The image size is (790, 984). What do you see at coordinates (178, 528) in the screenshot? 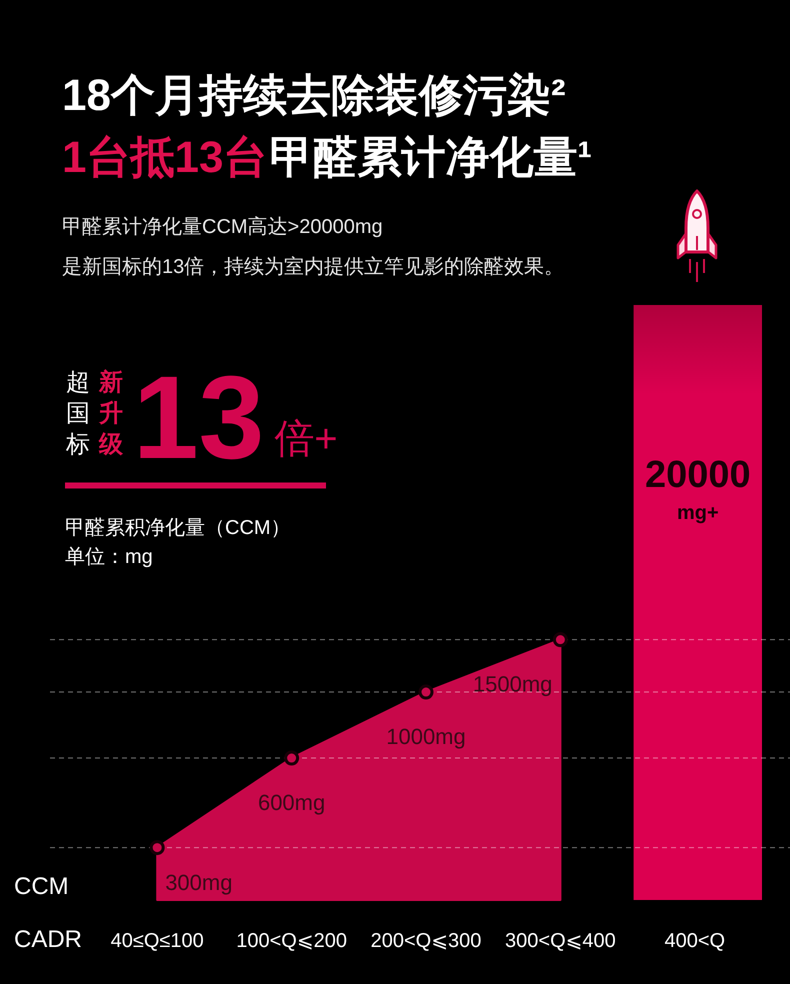
I see `annotation: 甲醛累积净化量（CCM）` at bounding box center [178, 528].